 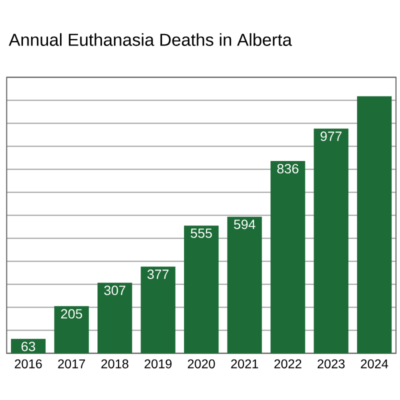 What do you see at coordinates (115, 291) in the screenshot?
I see `data-label: 307` at bounding box center [115, 291].